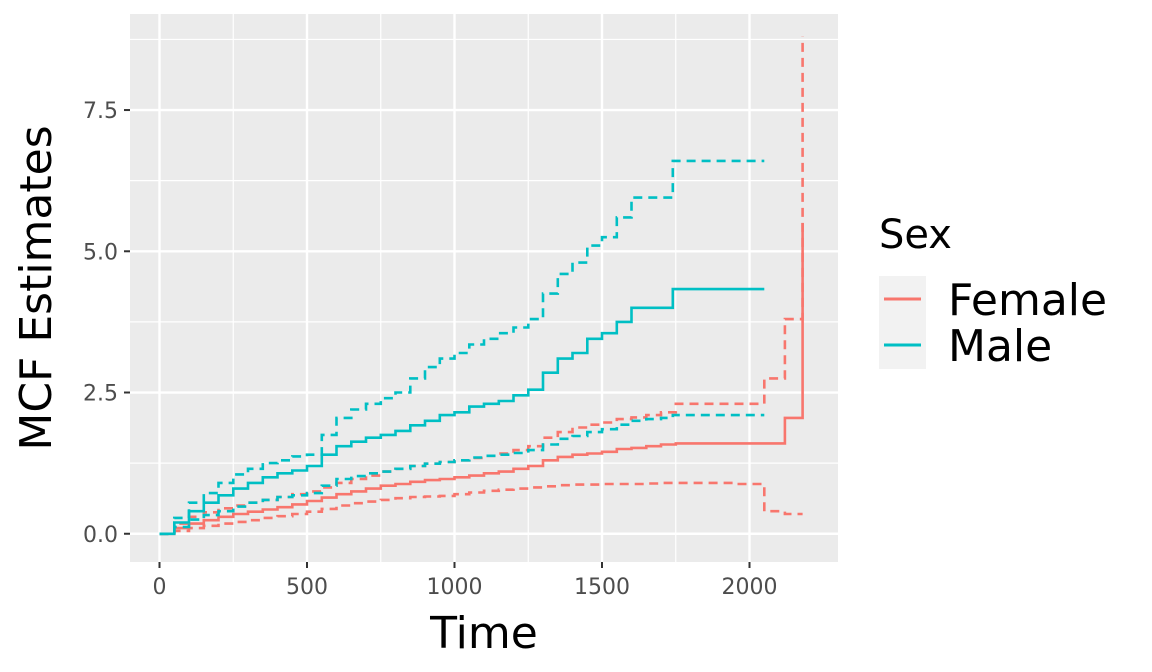 The width and height of the screenshot is (1152, 672). I want to click on y-tick-label: 0.0, so click(100, 535).